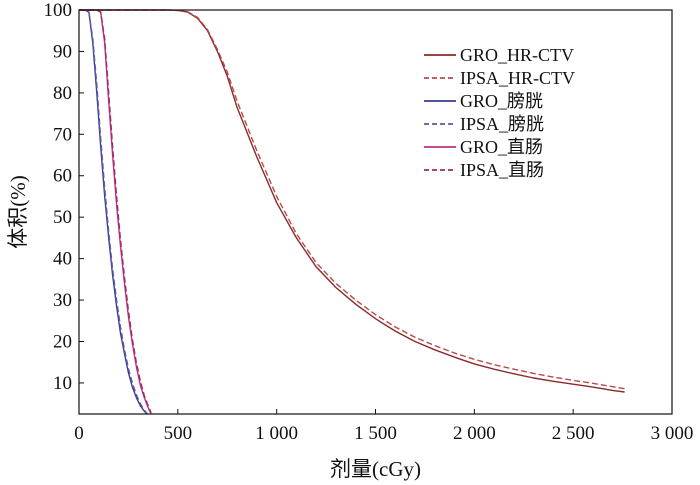  I want to click on y-tick-label: 100, so click(58, 10).